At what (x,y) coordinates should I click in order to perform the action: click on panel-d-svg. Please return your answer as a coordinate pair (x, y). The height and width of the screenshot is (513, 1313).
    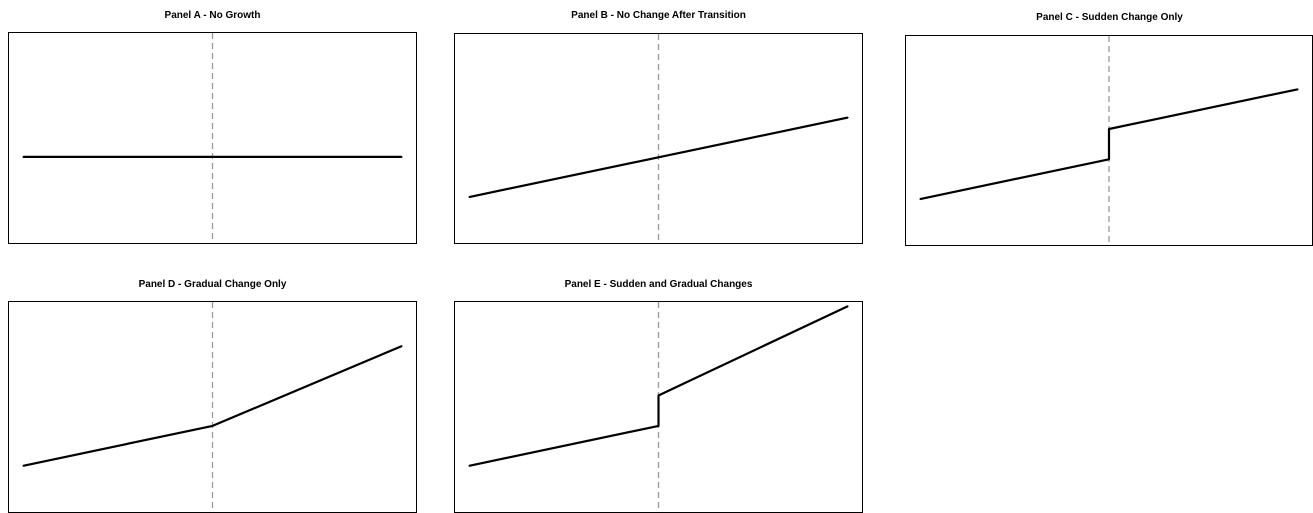
    Looking at the image, I should click on (212, 407).